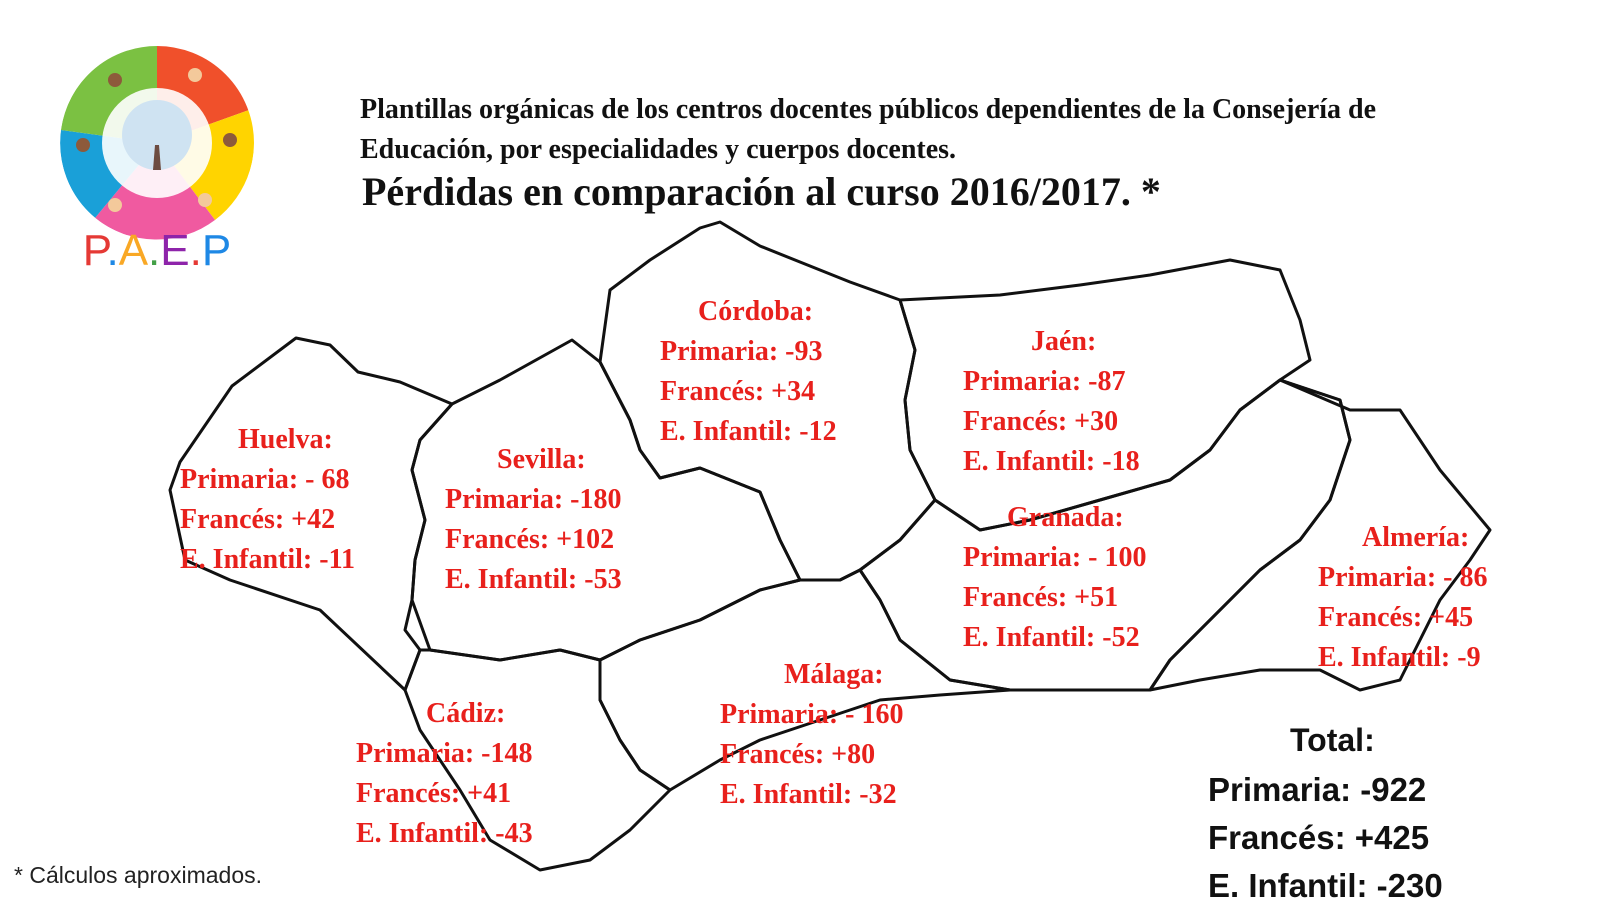 The height and width of the screenshot is (910, 1600). I want to click on logo-text: P.A.E.P, so click(157, 250).